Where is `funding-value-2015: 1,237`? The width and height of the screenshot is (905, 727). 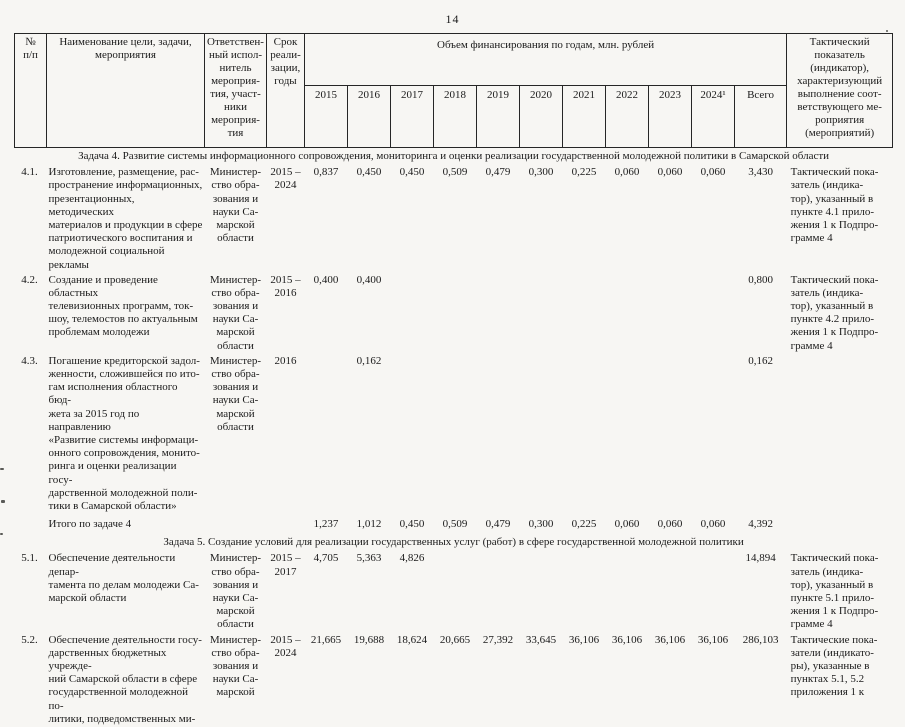 funding-value-2015: 1,237 is located at coordinates (326, 524).